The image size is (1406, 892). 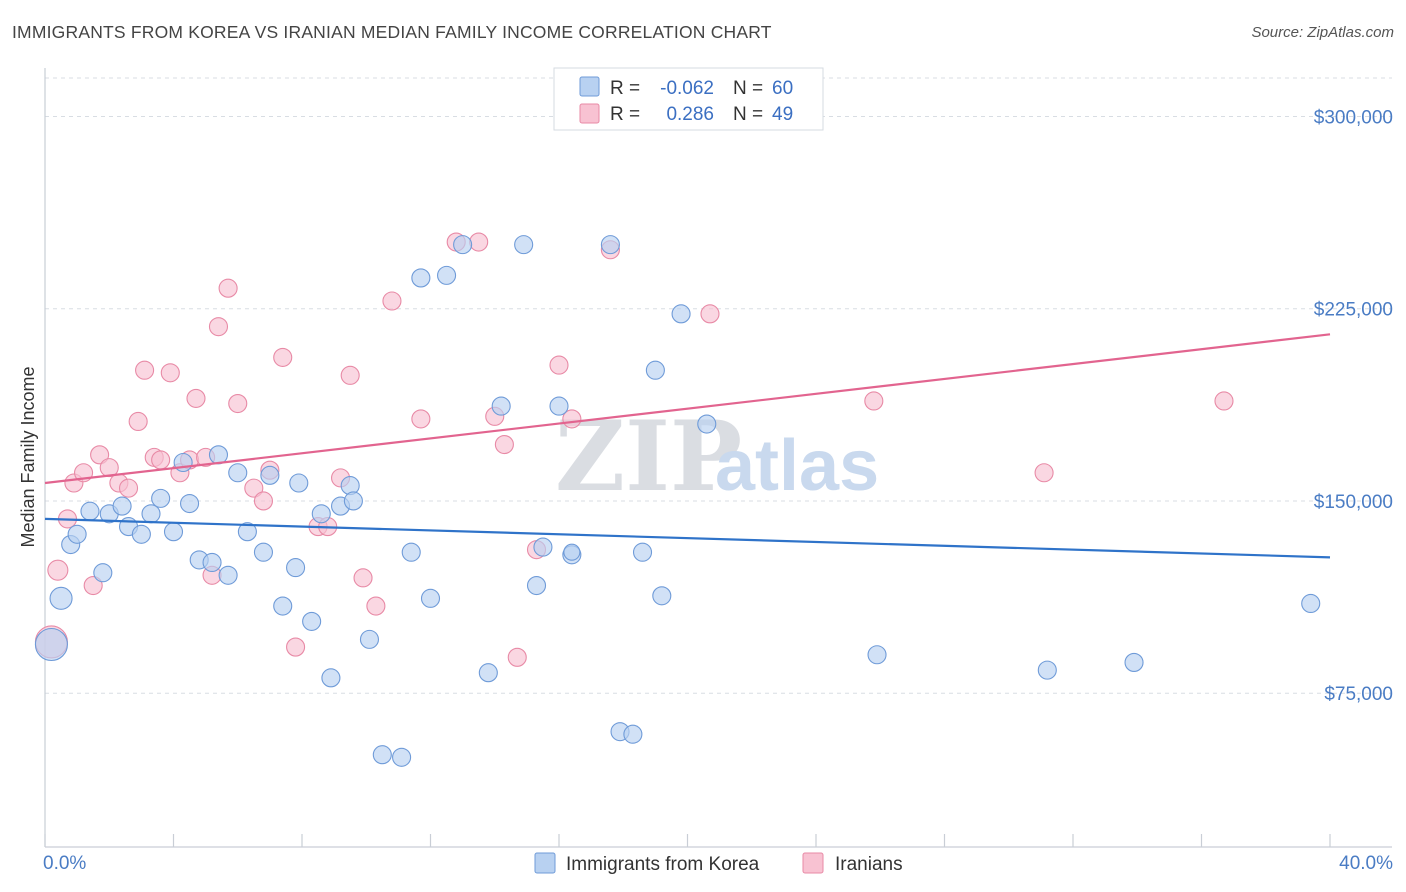 I want to click on legend-n-value-korea: 60, so click(x=782, y=88).